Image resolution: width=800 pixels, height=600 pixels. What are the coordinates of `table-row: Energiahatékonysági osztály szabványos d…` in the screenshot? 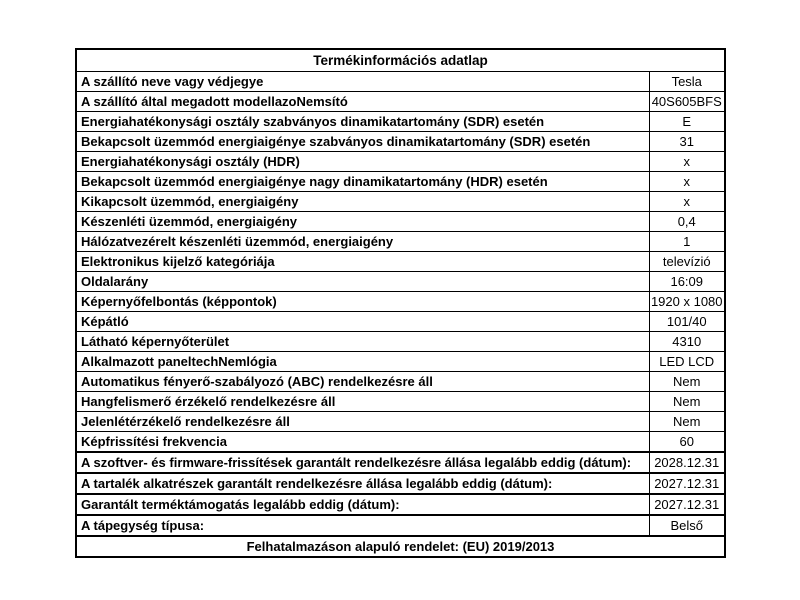 It's located at (400, 121).